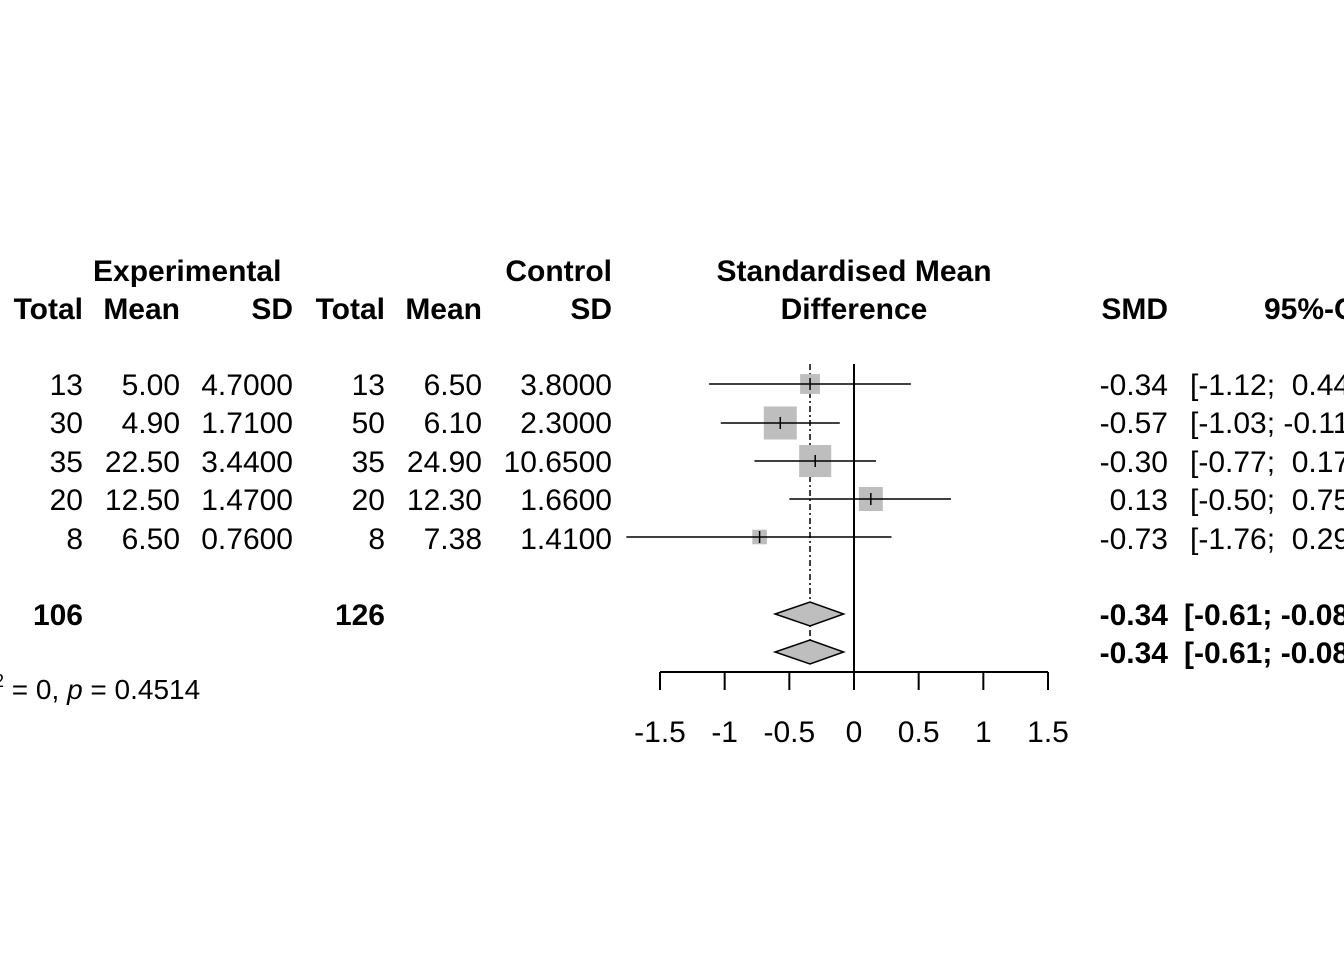  I want to click on ctl-sd-cell: 1.6600, so click(566, 500).